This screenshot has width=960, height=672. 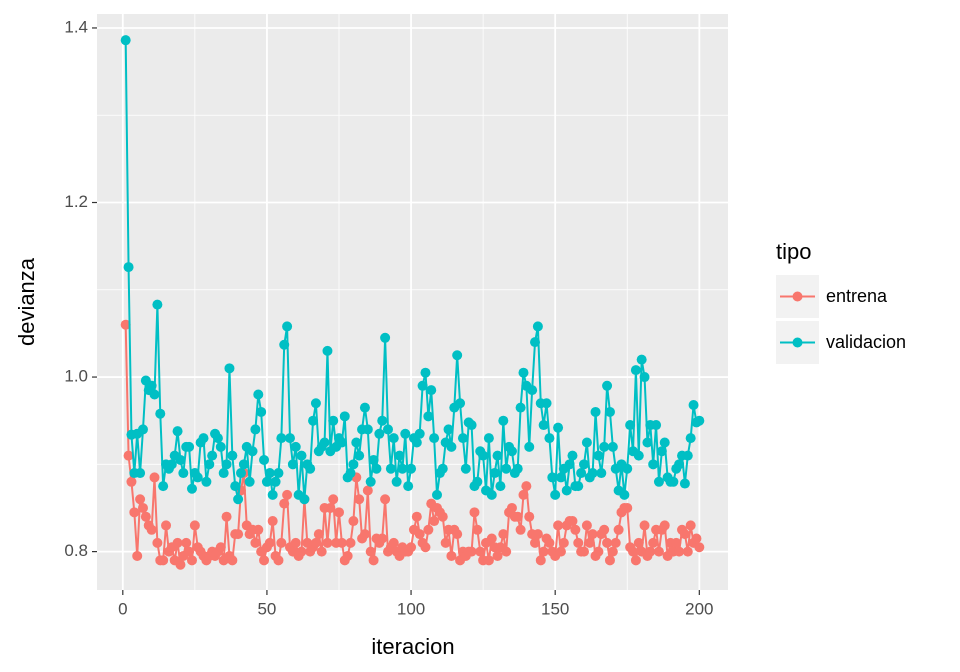 What do you see at coordinates (555, 608) in the screenshot?
I see `x-tick-label: 150` at bounding box center [555, 608].